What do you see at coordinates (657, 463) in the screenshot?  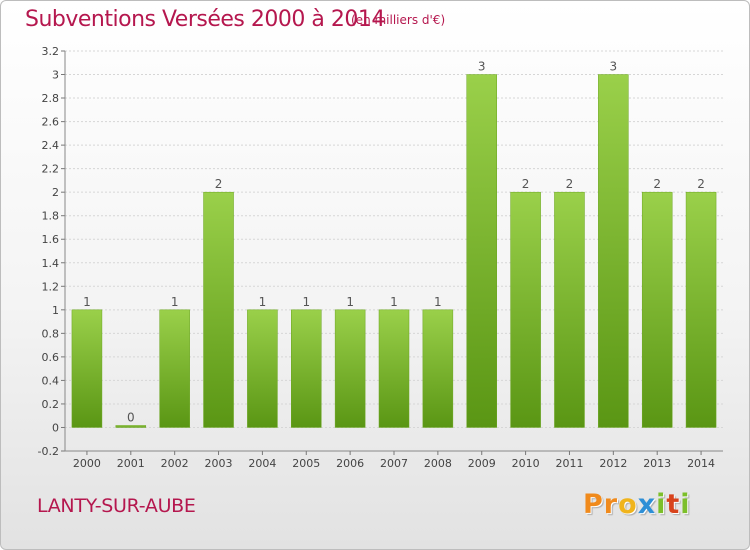 I see `x-tick-label: 2013` at bounding box center [657, 463].